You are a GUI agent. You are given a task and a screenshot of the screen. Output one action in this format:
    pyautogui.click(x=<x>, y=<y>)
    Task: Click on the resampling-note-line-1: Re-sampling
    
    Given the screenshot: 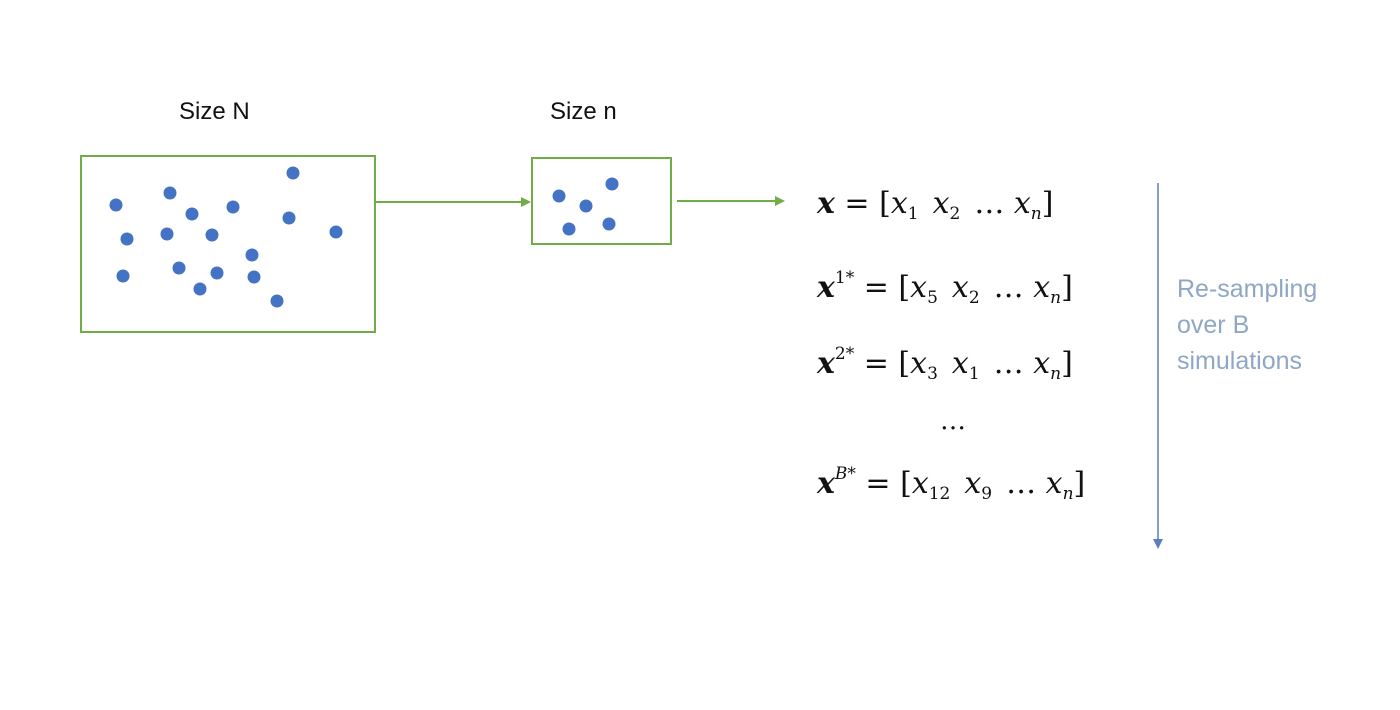 What is the action you would take?
    pyautogui.click(x=1247, y=289)
    